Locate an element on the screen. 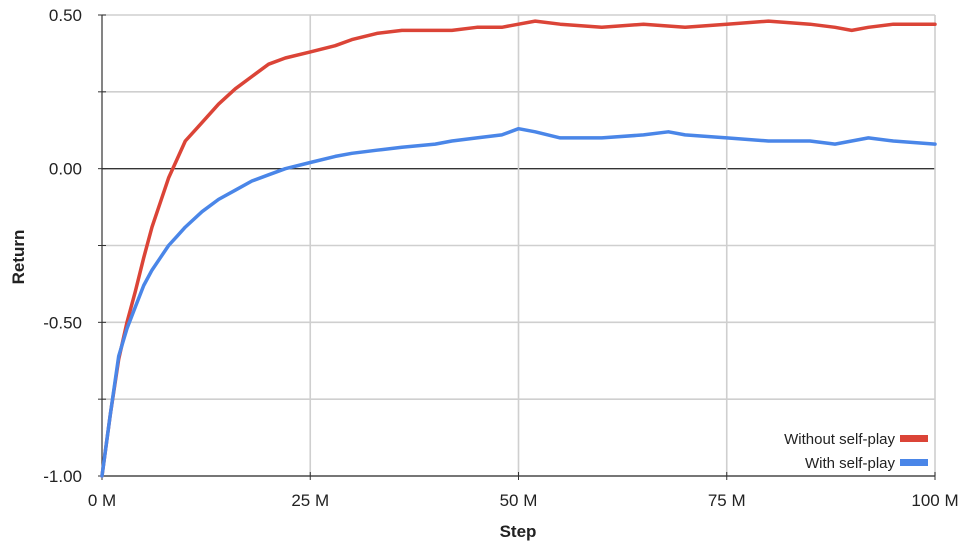 The image size is (967, 544). legend-item-without-self-play: Without self-play is located at coordinates (856, 439).